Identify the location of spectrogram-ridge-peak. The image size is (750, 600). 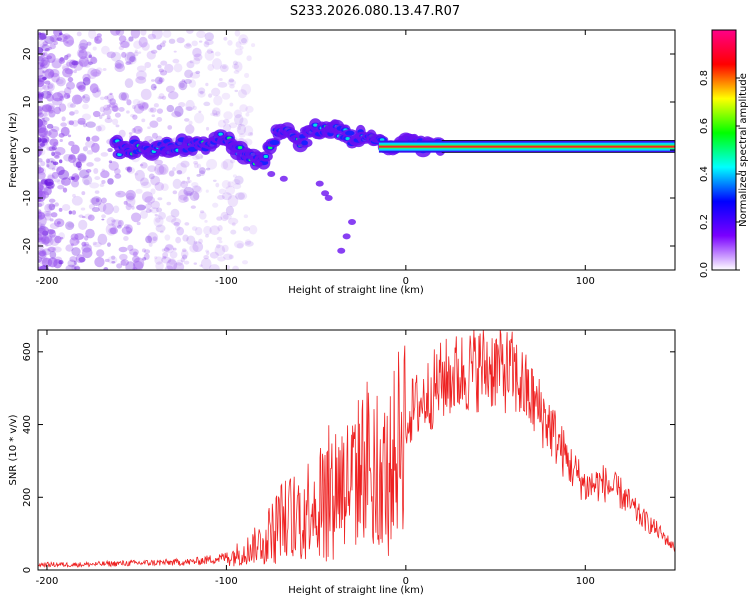
(220, 134).